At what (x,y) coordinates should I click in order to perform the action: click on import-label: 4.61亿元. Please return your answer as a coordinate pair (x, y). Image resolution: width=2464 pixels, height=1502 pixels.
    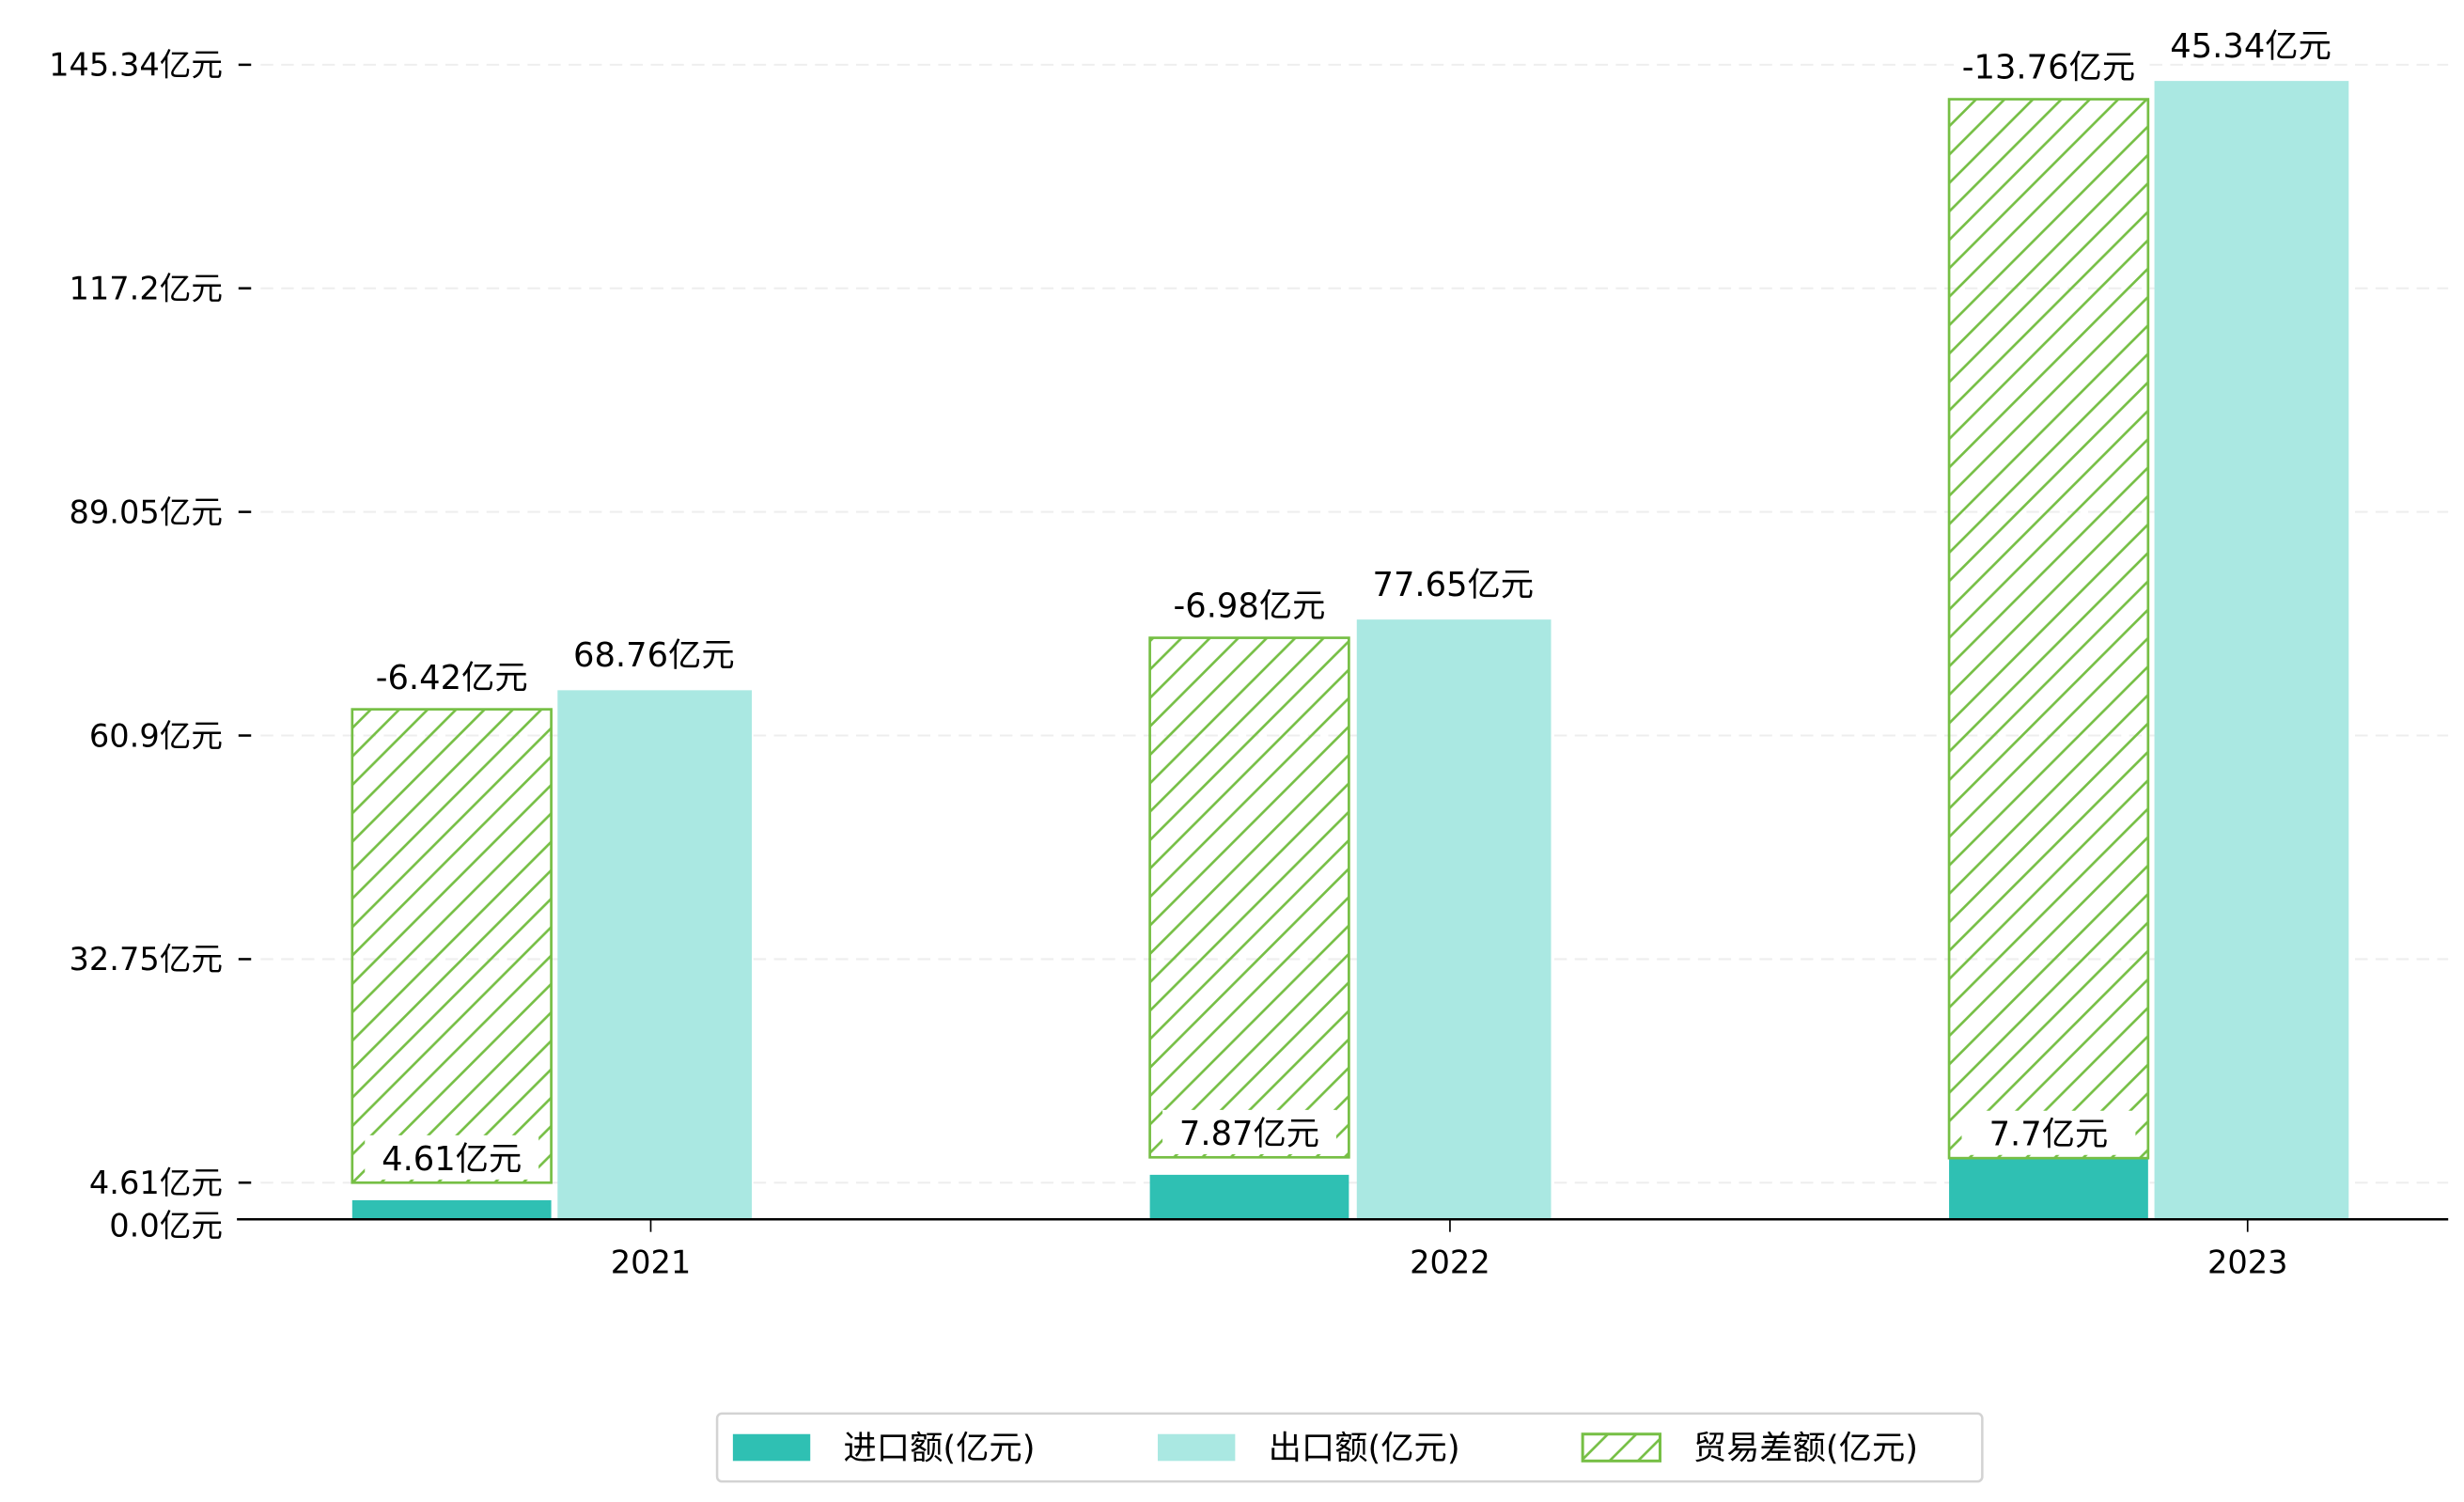
    Looking at the image, I should click on (452, 1160).